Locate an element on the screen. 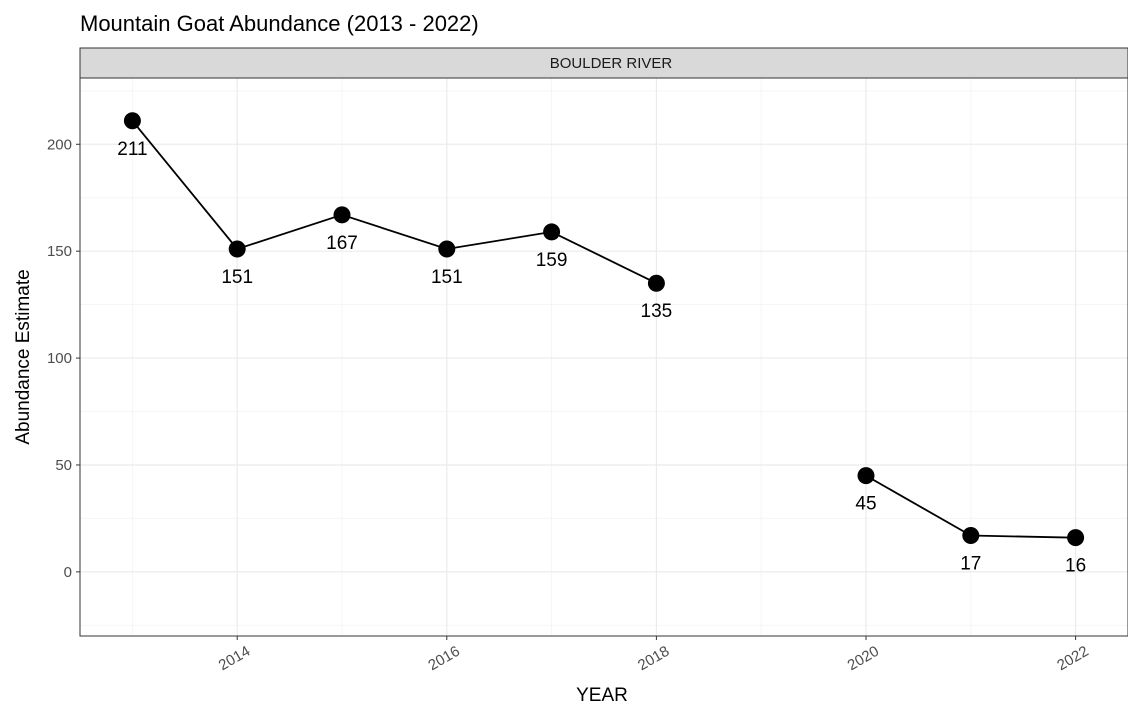  y-axis: 0 50 100 150 200 is located at coordinates (63, 358).